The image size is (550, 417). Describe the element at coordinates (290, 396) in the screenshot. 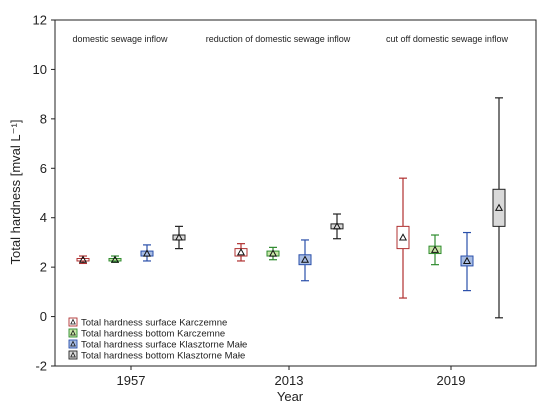

I see `x-axis-title: Year` at that location.